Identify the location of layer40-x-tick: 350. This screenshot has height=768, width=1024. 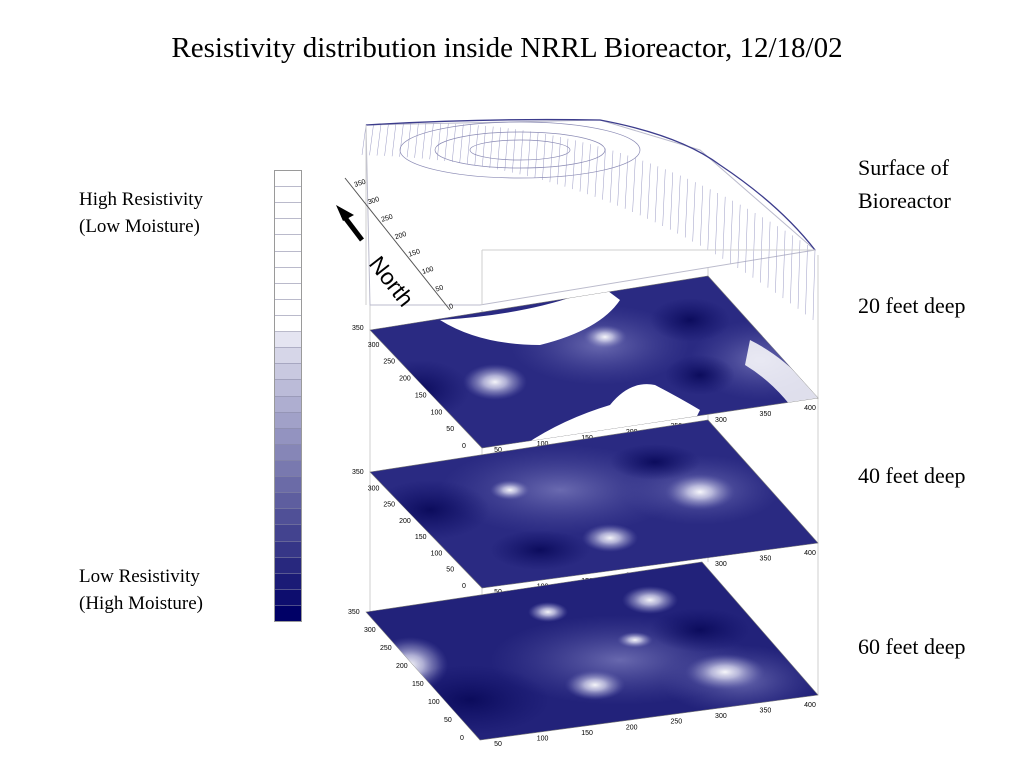
(766, 559).